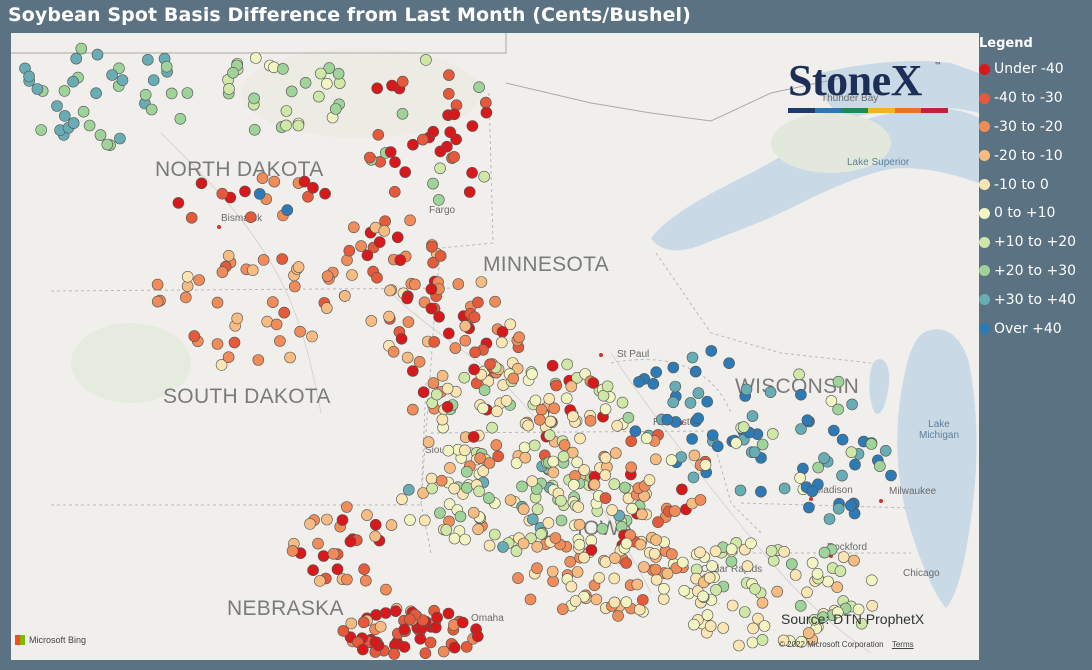 This screenshot has height=670, width=1092. I want to click on legend-item: Over +40, so click(1034, 328).